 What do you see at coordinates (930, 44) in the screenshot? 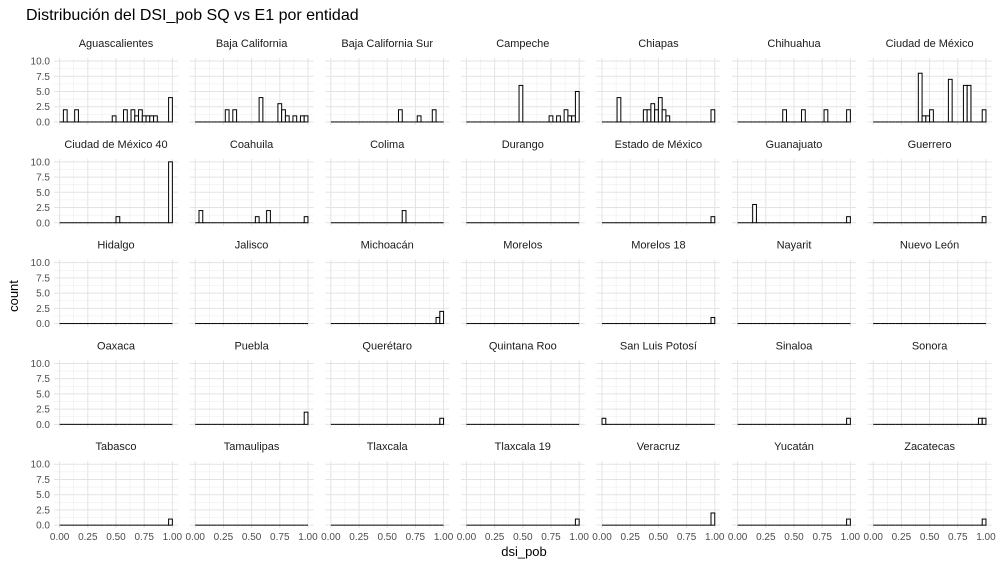
I see `facet-label: Ciudad de México` at bounding box center [930, 44].